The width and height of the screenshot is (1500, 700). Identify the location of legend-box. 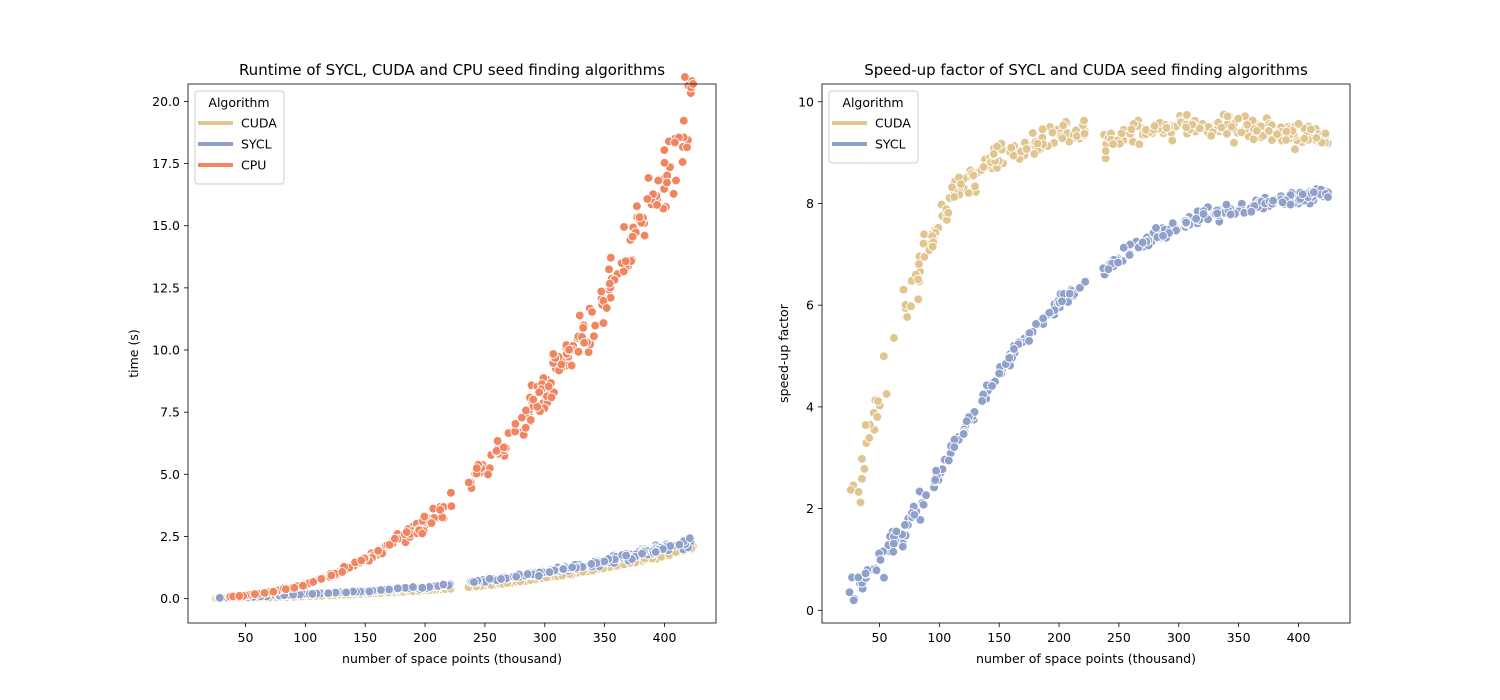
(239, 137).